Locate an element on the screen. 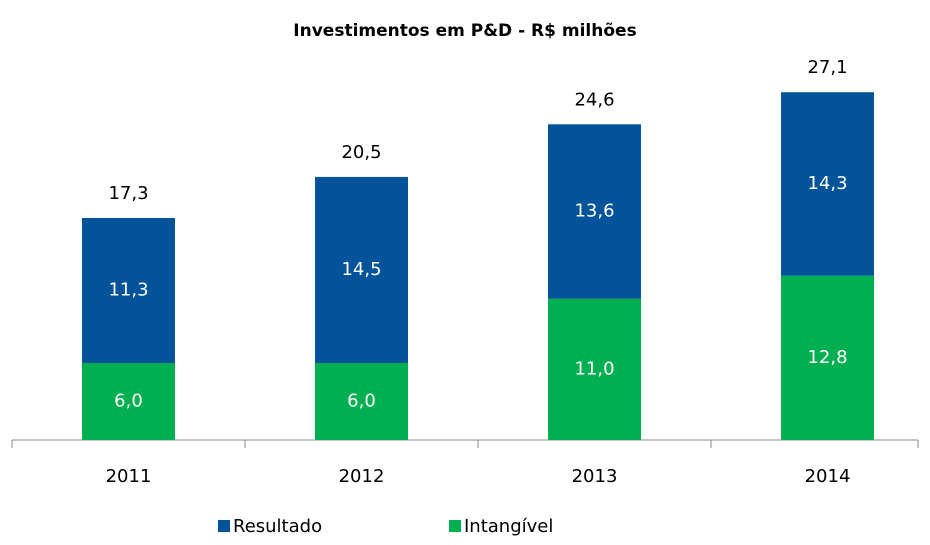 The image size is (930, 545). total-label: 20,5 is located at coordinates (361, 152).